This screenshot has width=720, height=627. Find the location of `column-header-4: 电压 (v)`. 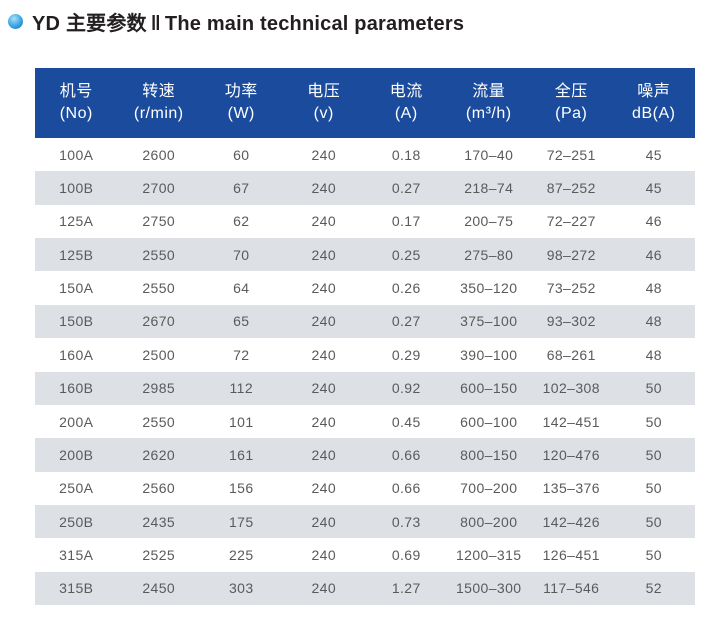

column-header-4: 电压 (v) is located at coordinates (324, 102).